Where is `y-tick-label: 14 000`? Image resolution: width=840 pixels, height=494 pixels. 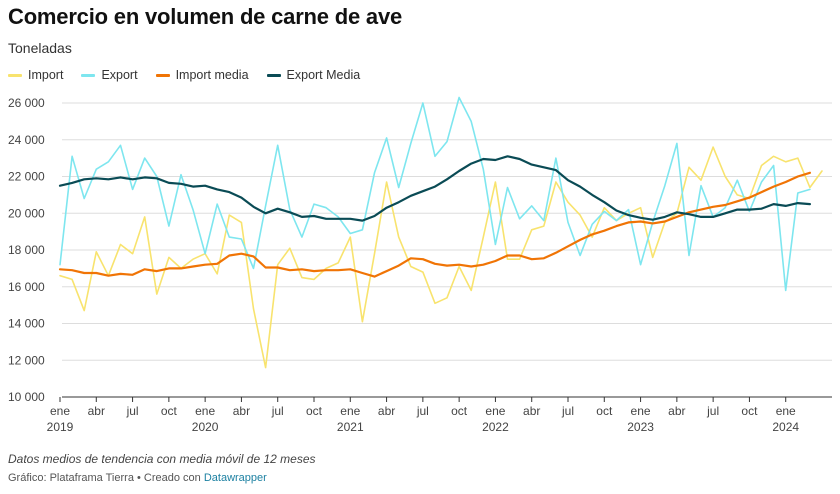 y-tick-label: 14 000 is located at coordinates (26, 324).